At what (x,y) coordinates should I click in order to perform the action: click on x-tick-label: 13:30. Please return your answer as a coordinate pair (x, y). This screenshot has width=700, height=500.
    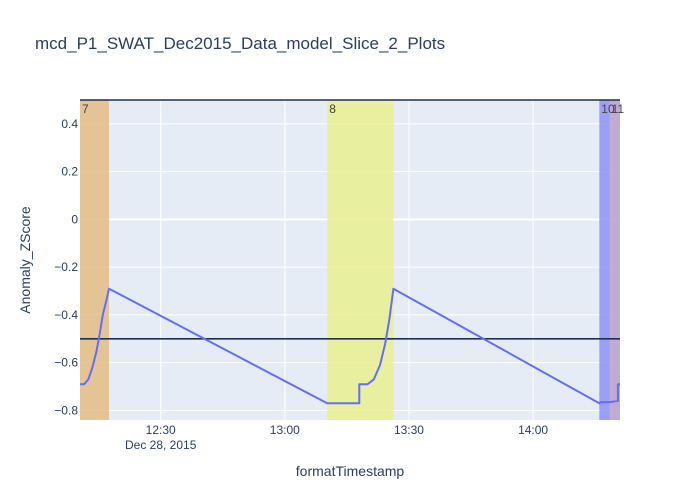
    Looking at the image, I should click on (409, 430).